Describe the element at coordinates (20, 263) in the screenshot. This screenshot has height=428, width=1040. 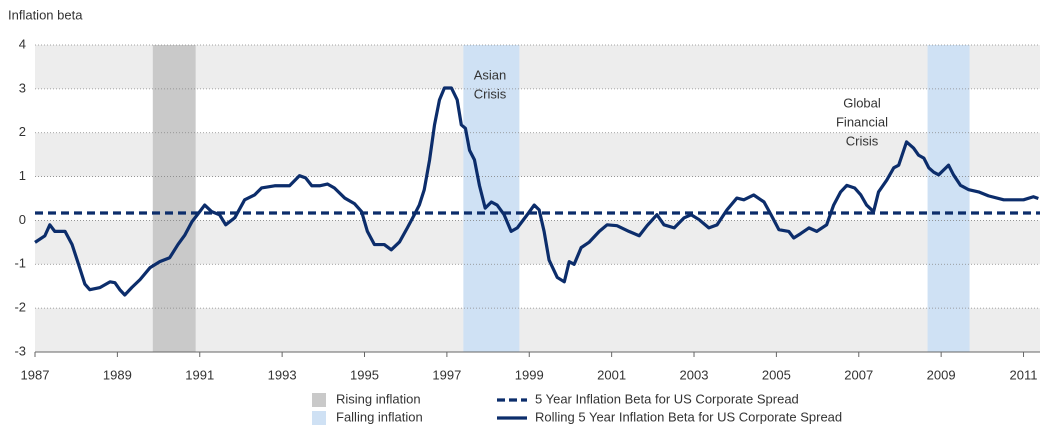
I see `y-tick-label: -1` at that location.